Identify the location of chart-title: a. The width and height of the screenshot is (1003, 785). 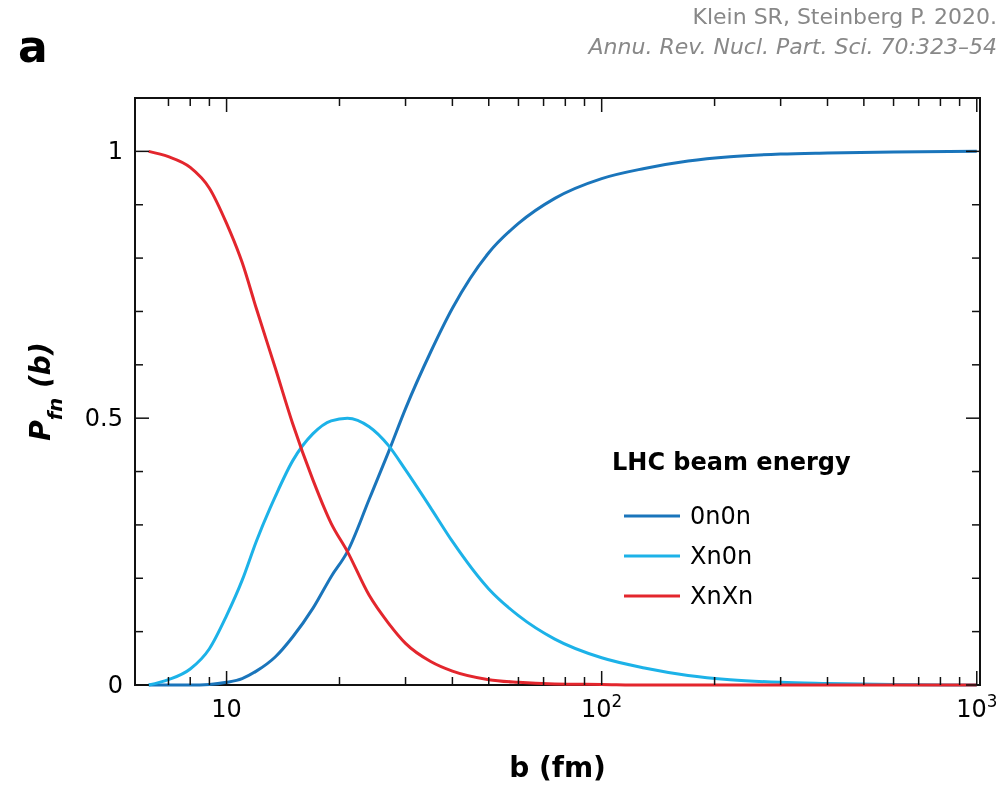
(33, 46).